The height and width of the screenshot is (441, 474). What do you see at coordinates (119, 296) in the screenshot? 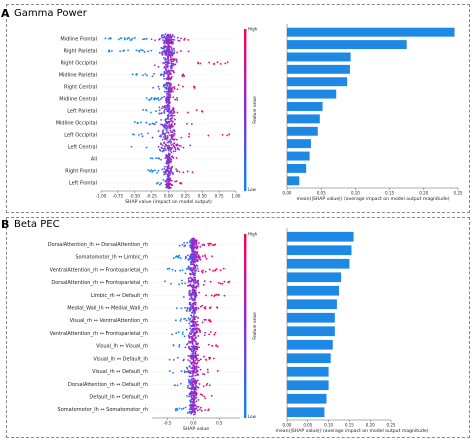
I see `beta-summary-feature-label: Limbic_rh ↔ Default_rh` at bounding box center [119, 296].